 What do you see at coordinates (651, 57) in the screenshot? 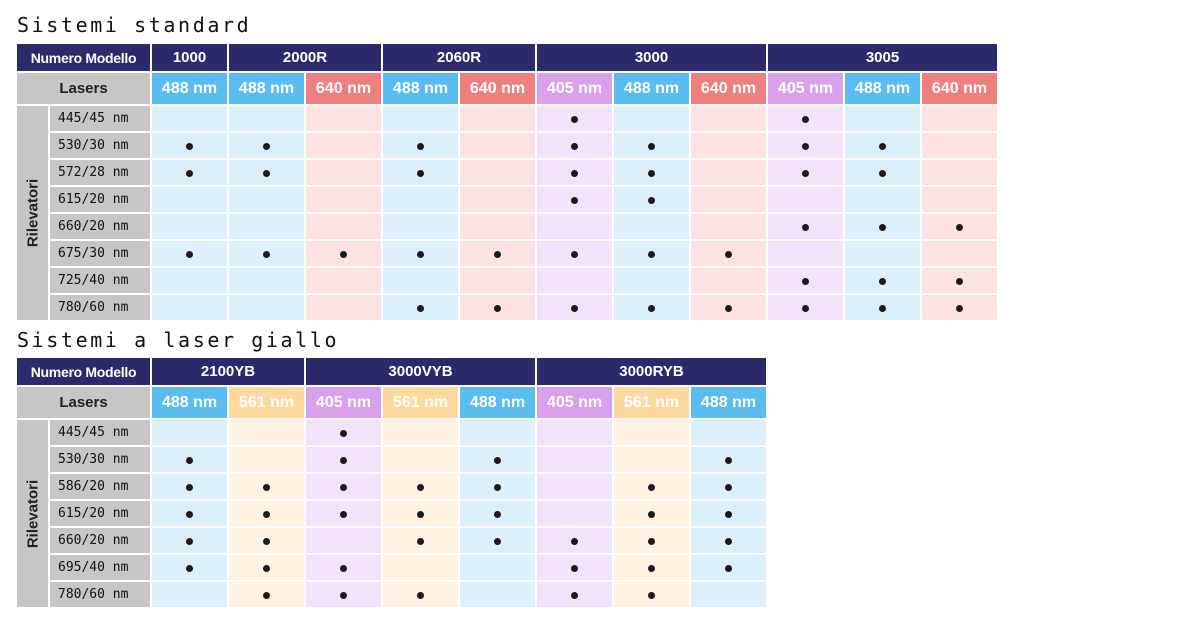
I see `model-name: 3000` at bounding box center [651, 57].